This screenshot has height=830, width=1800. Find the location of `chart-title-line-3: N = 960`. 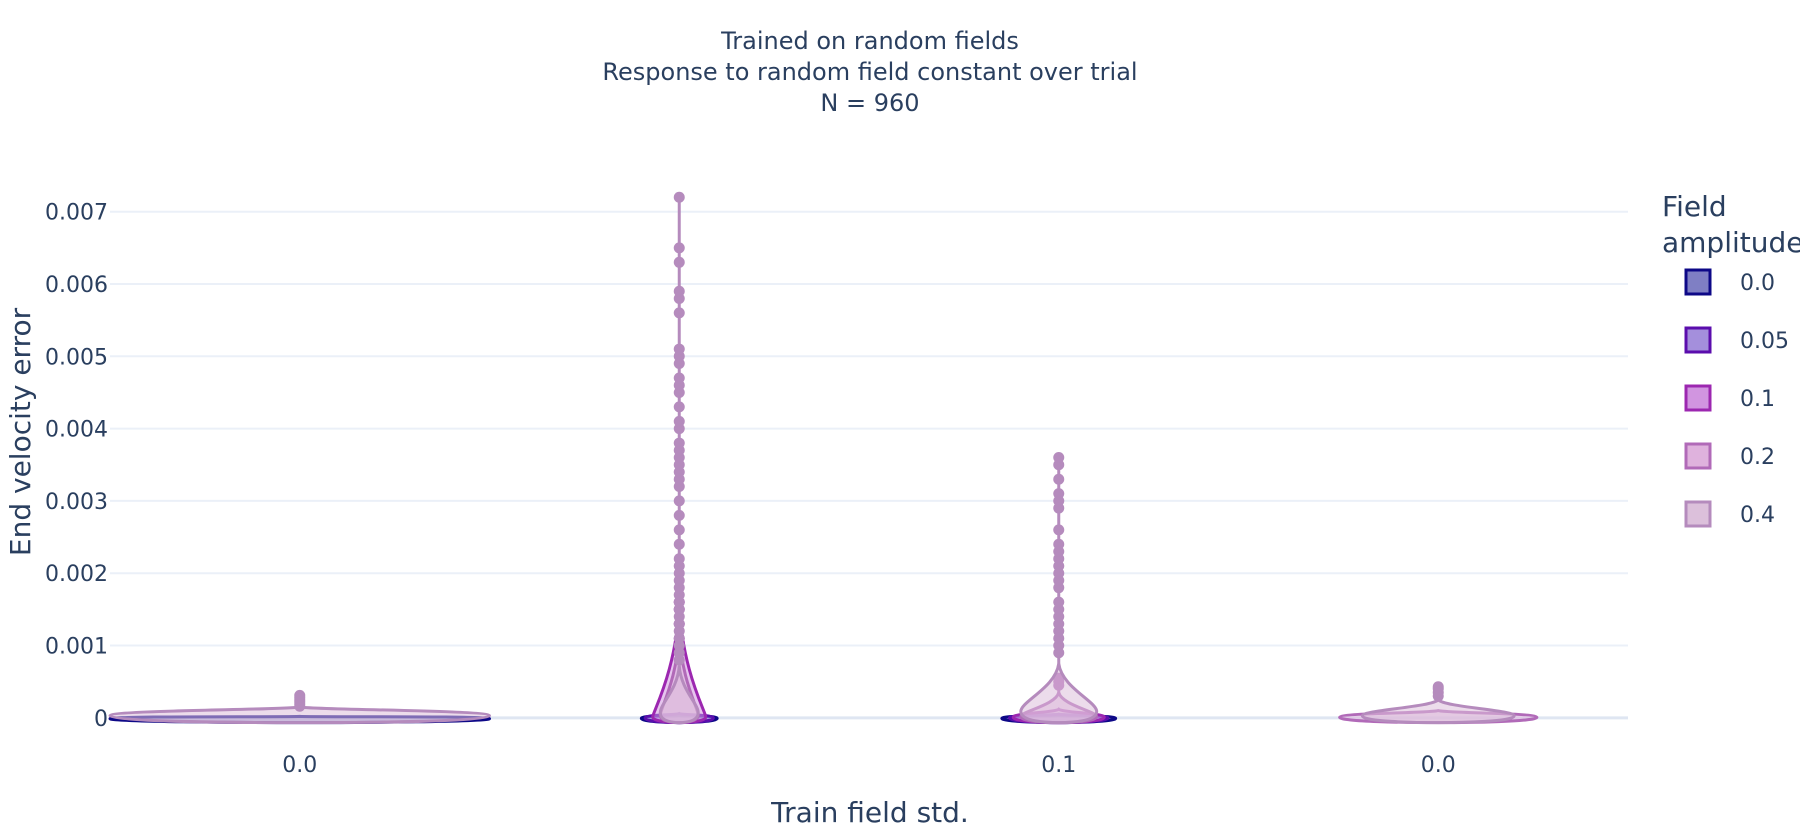

chart-title-line-3: N = 960 is located at coordinates (869, 103).